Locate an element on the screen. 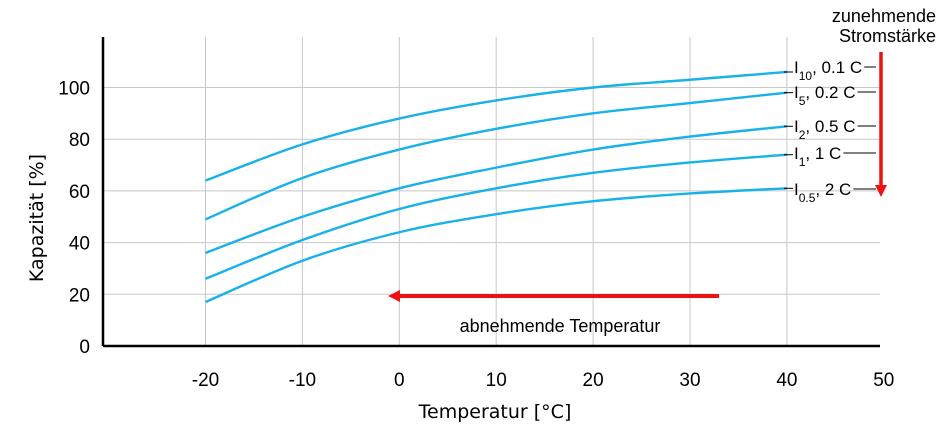  curve-label-rest: , 1 C is located at coordinates (823, 153).